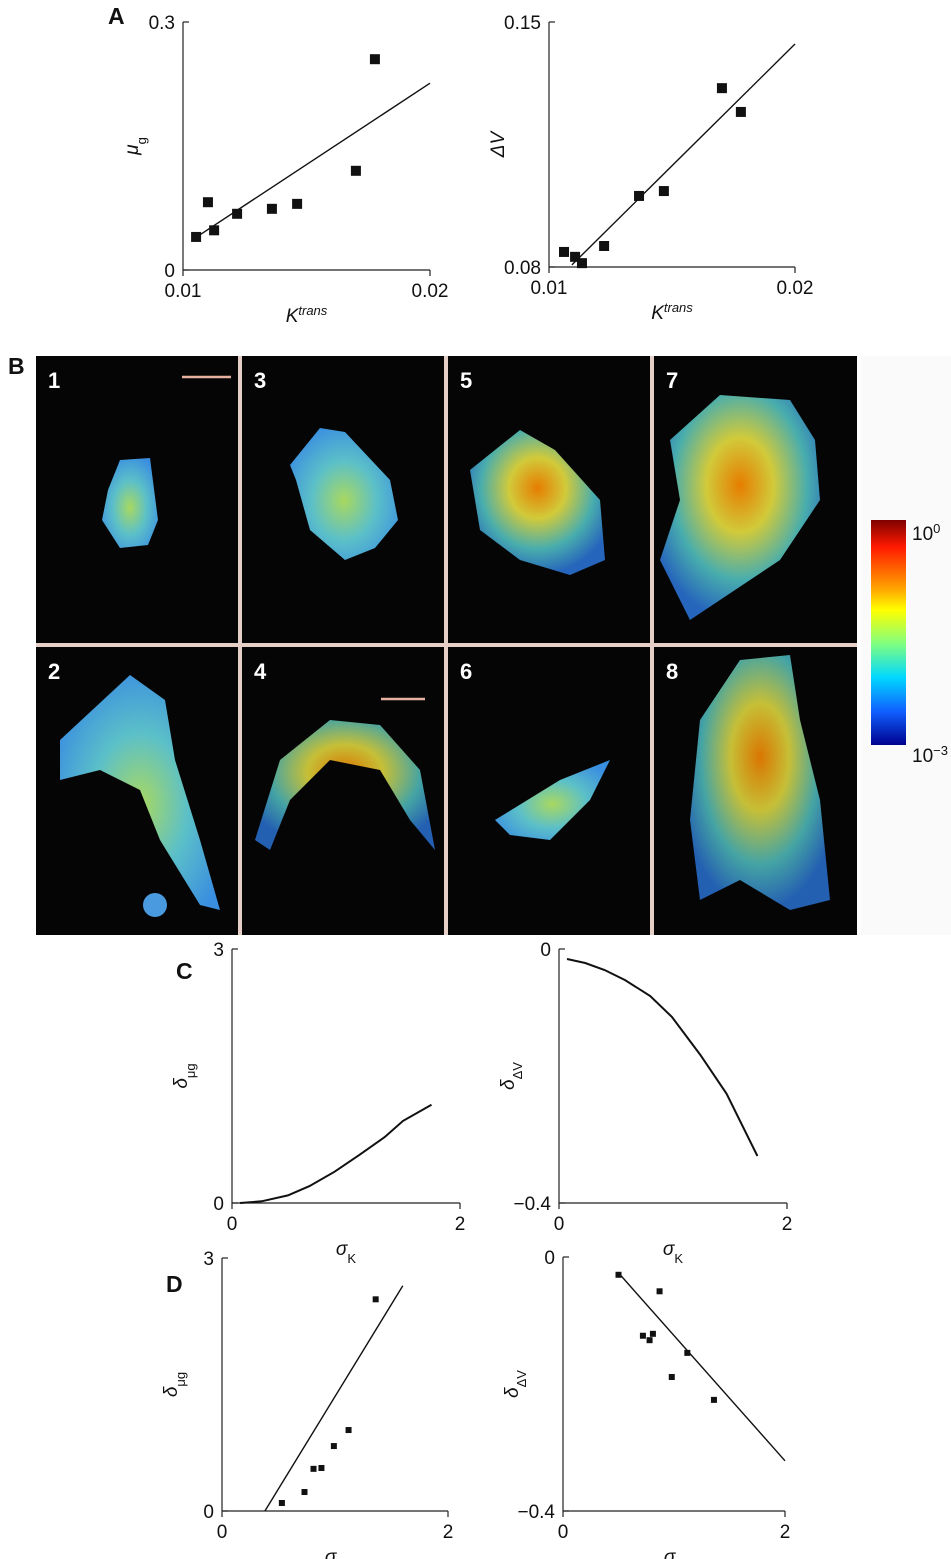 The height and width of the screenshot is (1559, 951). I want to click on colorbar, so click(888, 632).